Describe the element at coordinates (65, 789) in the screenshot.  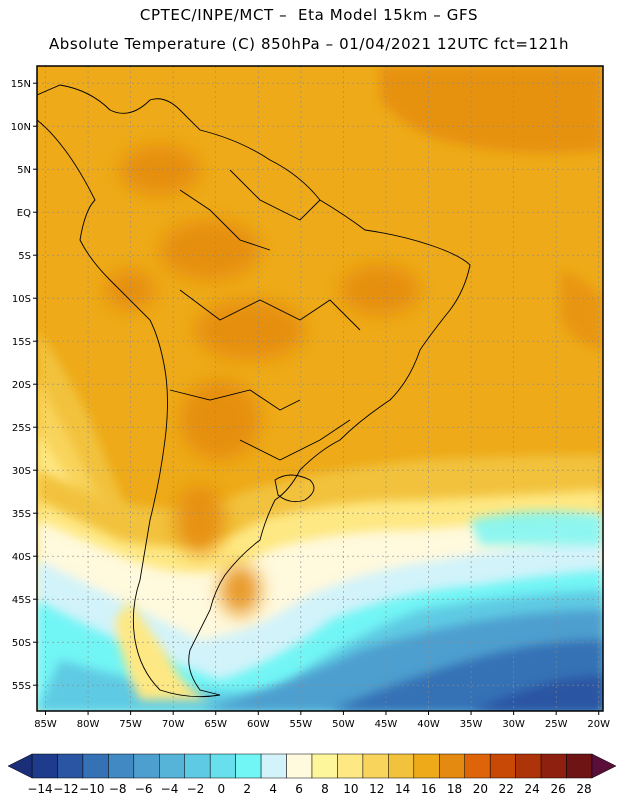
I see `colorbar-label: −12` at that location.